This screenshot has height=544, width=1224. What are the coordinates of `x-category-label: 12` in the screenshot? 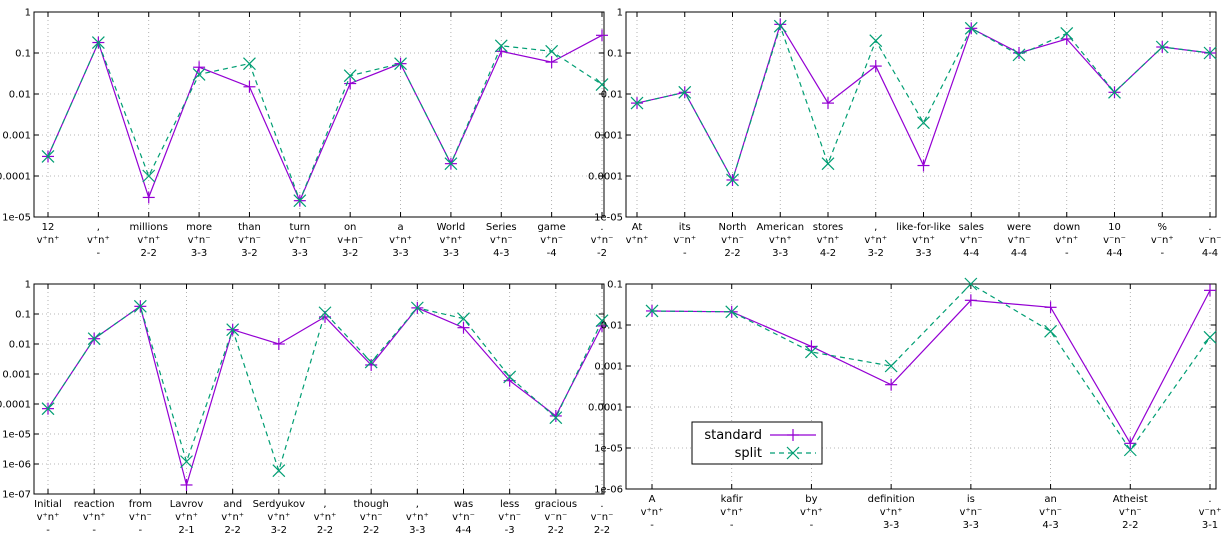 It's located at (48, 227).